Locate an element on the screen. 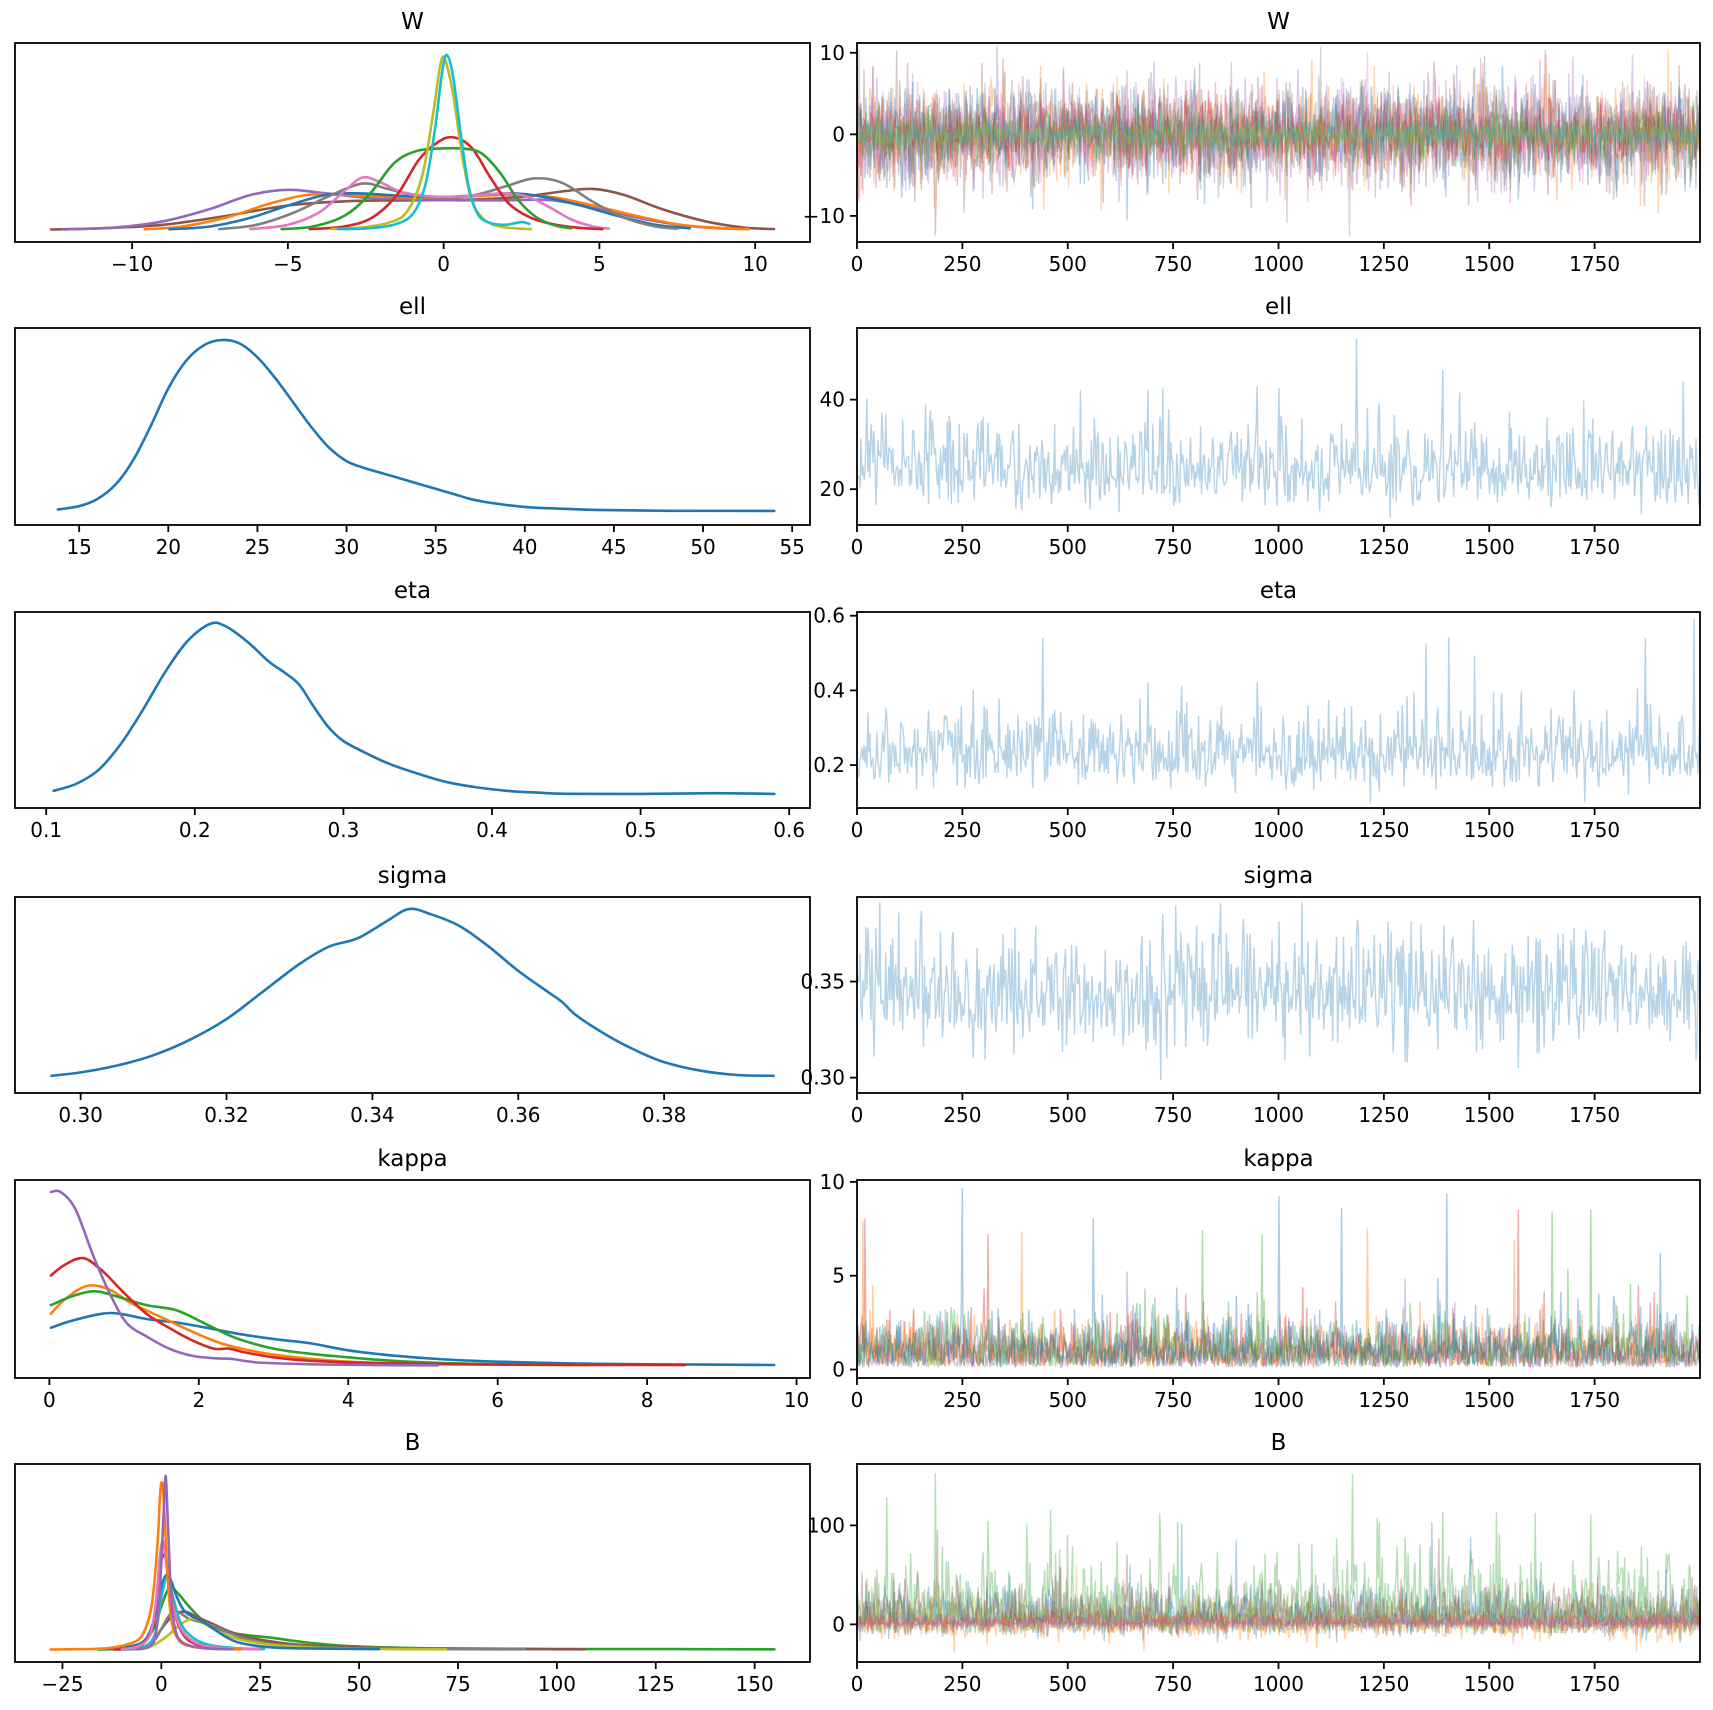 This screenshot has width=1713, height=1710. kappa-trace-plot: 0 250 500 750 1000 1250 1500 1750 10 5 0 is located at coordinates (1260, 1292).